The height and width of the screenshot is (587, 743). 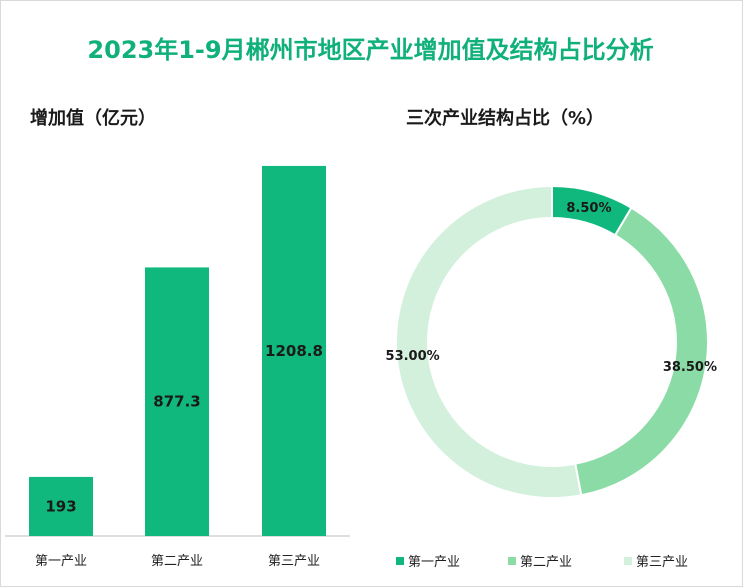 I want to click on bar-value-label-3: 1208.8, so click(x=294, y=351).